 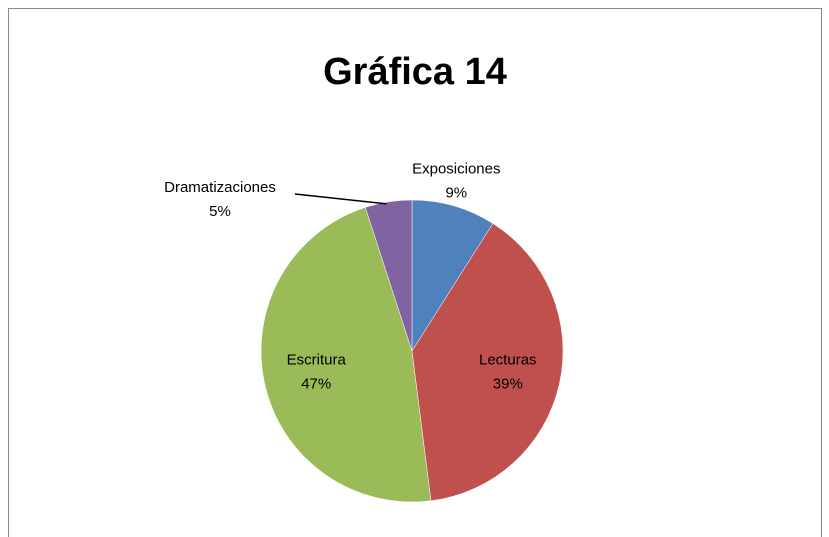 I want to click on leader-line, so click(x=340, y=199).